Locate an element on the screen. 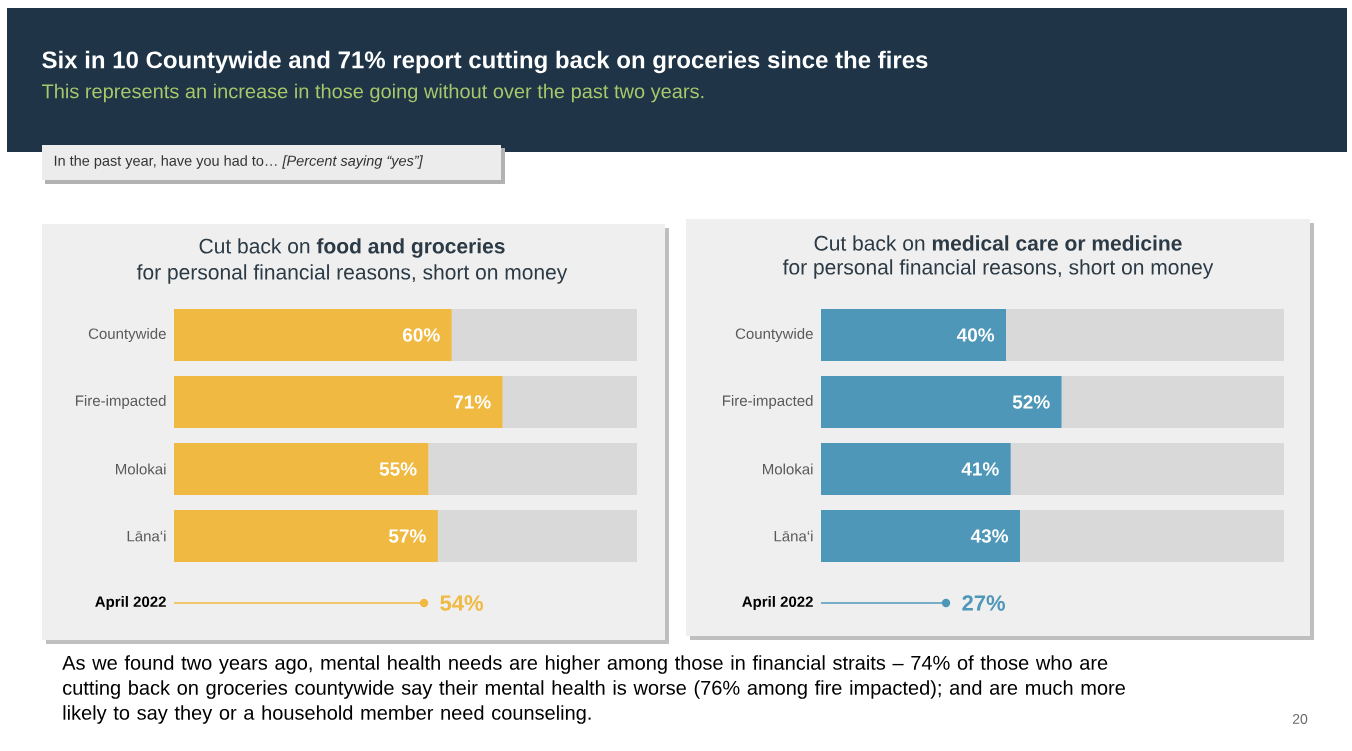 Image resolution: width=1352 pixels, height=751 pixels. text: In the past year, have you had to… [Percent saying “yes”] is located at coordinates (238, 162).